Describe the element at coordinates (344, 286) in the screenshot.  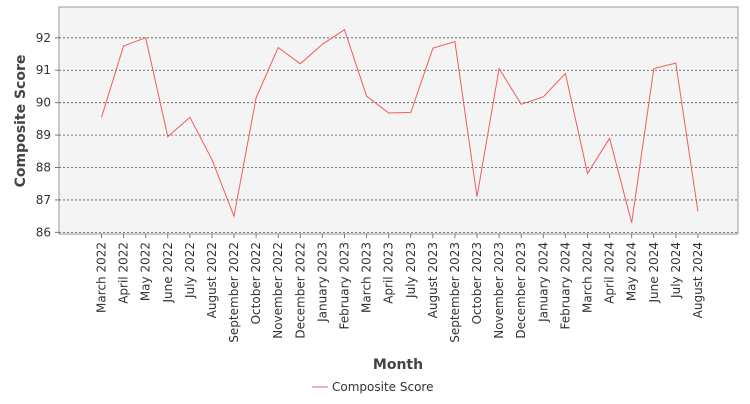
I see `x-tick-label: February 2023` at that location.